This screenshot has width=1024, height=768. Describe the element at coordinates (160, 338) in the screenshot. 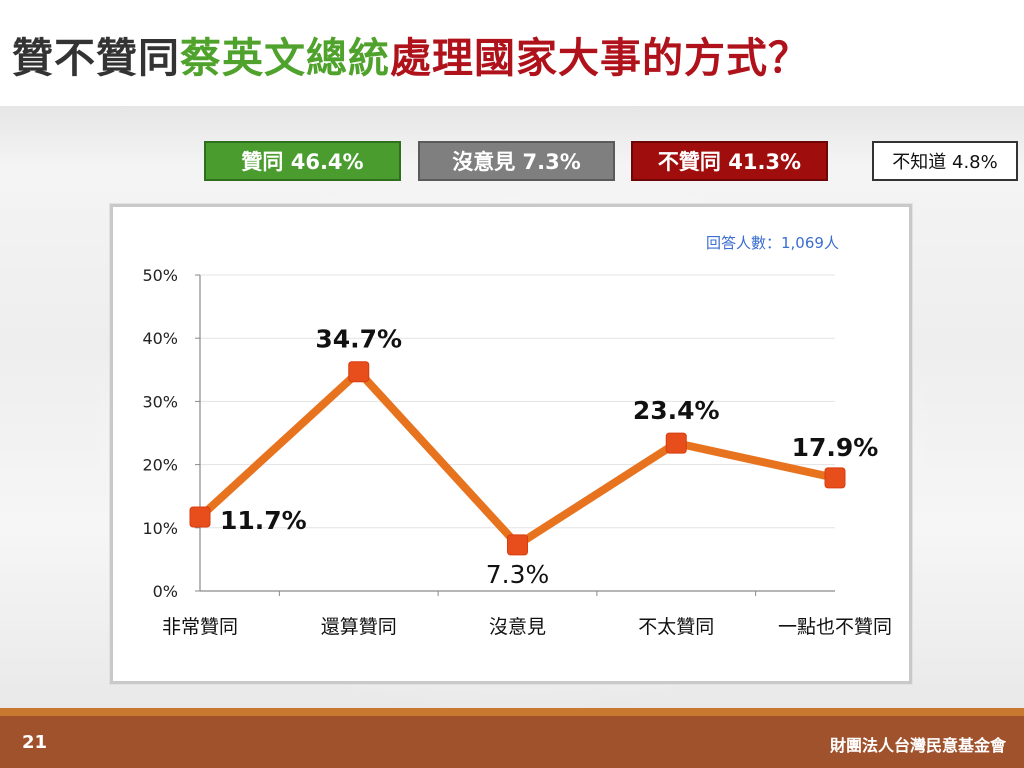

I see `y-tick-label: 40%` at that location.